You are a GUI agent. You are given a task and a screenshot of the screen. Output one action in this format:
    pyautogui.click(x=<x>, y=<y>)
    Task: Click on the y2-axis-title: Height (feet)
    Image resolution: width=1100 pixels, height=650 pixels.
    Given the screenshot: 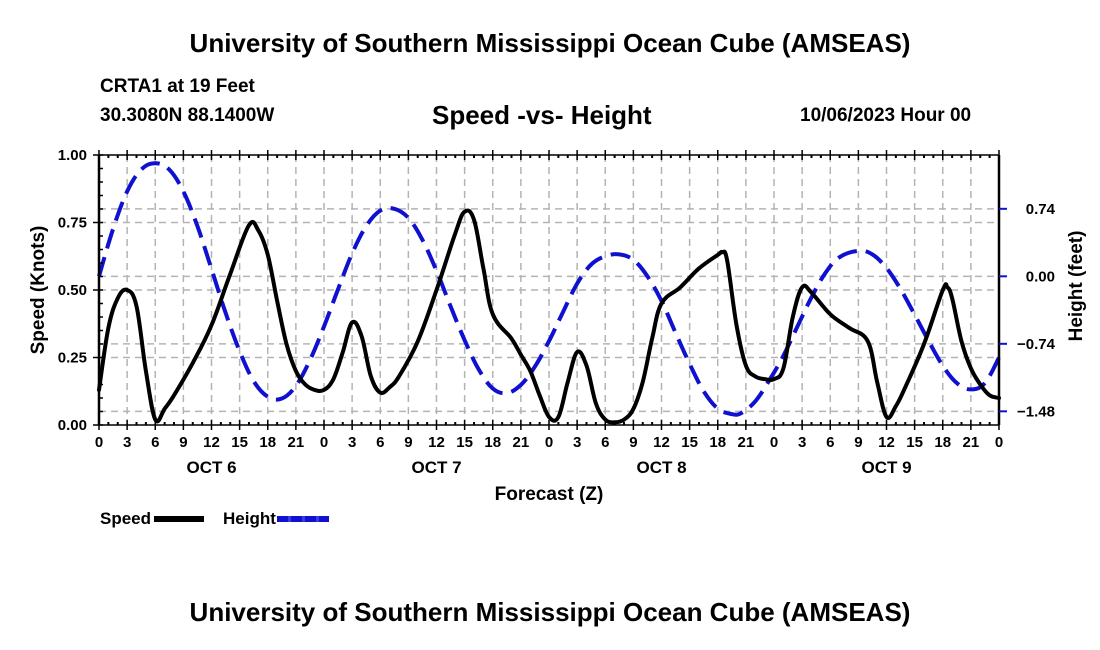 What is the action you would take?
    pyautogui.click(x=1076, y=286)
    